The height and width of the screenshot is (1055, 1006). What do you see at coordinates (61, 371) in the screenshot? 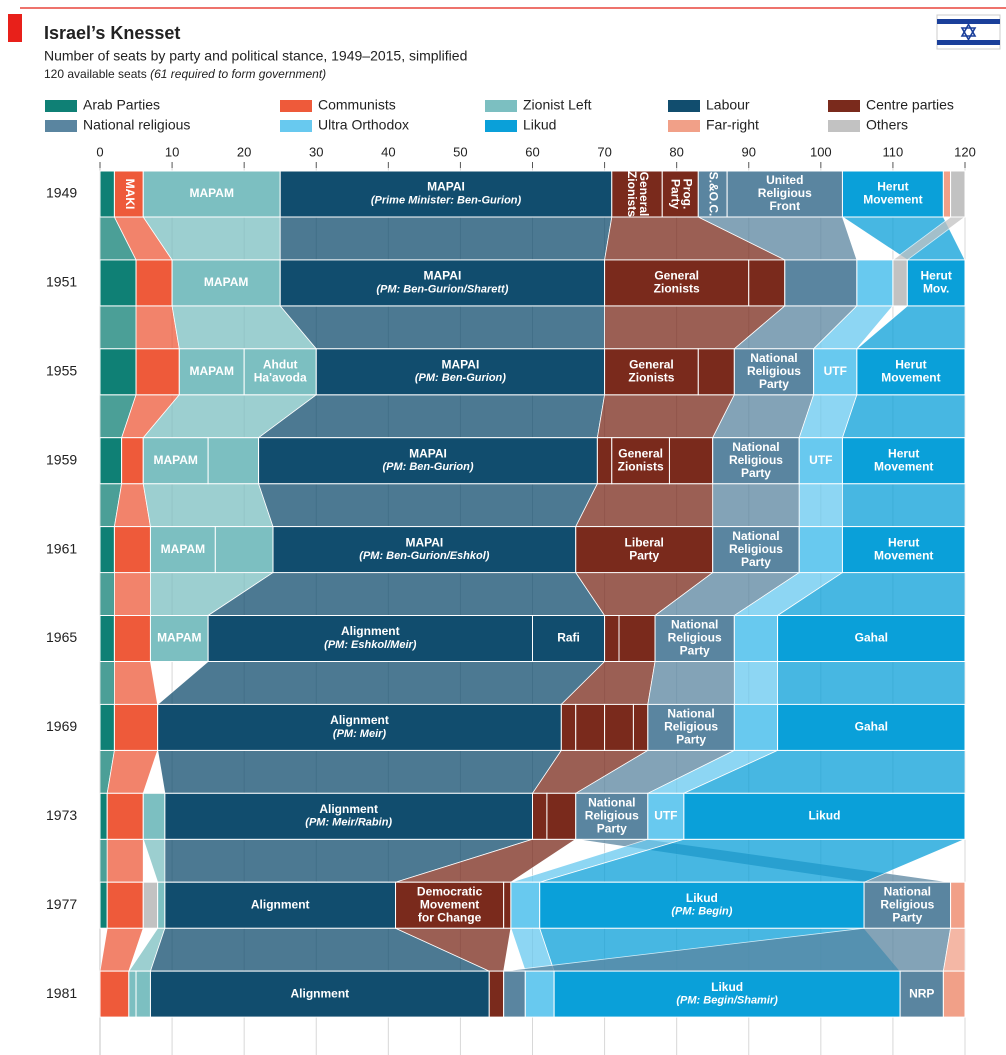
I see `year-label: 1955` at bounding box center [61, 371].